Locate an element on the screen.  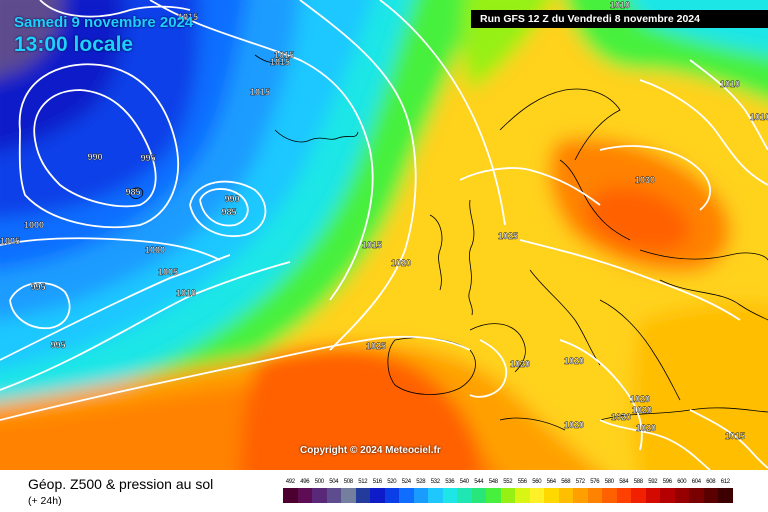
legend-swatch: 500 is located at coordinates (319, 491).